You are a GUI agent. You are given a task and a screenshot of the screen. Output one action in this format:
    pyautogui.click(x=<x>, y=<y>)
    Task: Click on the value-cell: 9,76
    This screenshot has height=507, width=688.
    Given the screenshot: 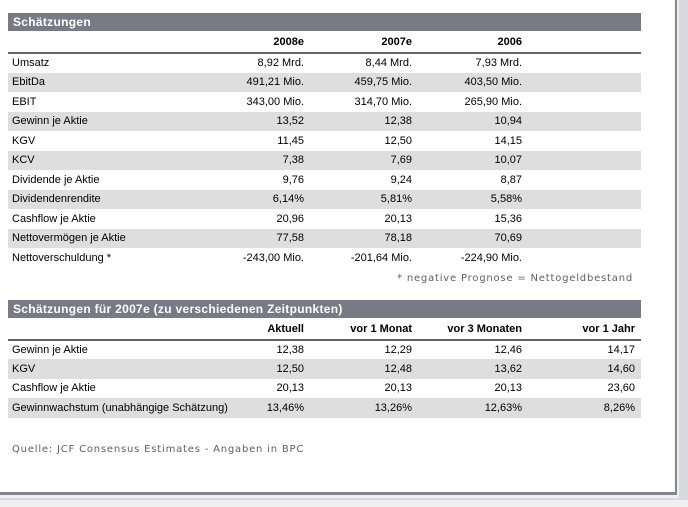 What is the action you would take?
    pyautogui.click(x=293, y=179)
    